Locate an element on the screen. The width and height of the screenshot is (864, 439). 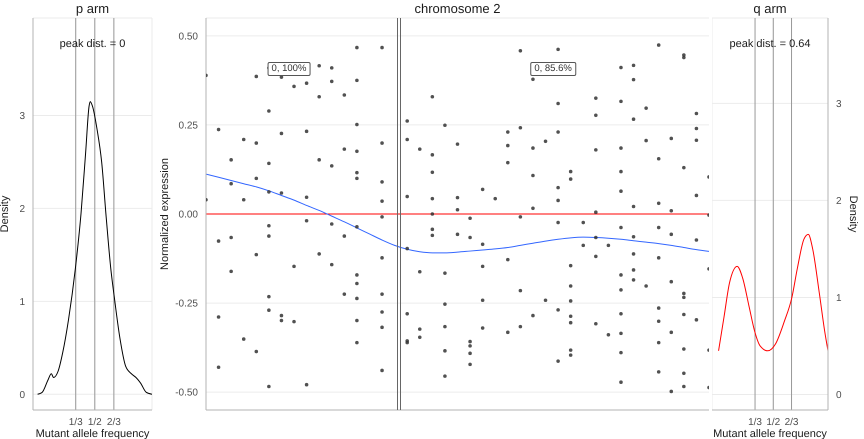
chart-title: chromosome 2 is located at coordinates (458, 9).